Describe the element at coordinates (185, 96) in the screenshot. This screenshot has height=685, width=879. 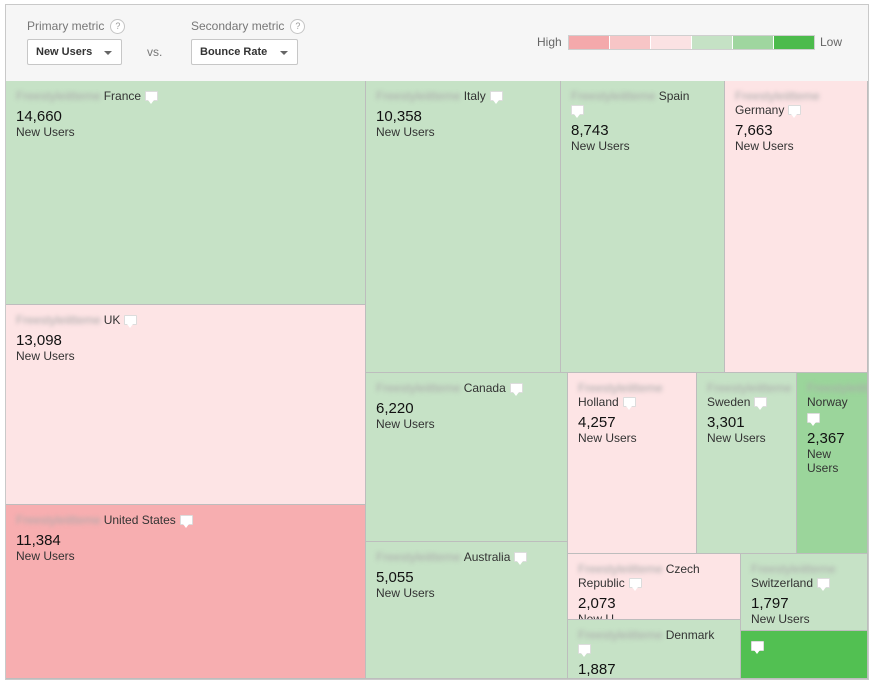
I see `cell-title: Freestyleiitteme France` at that location.